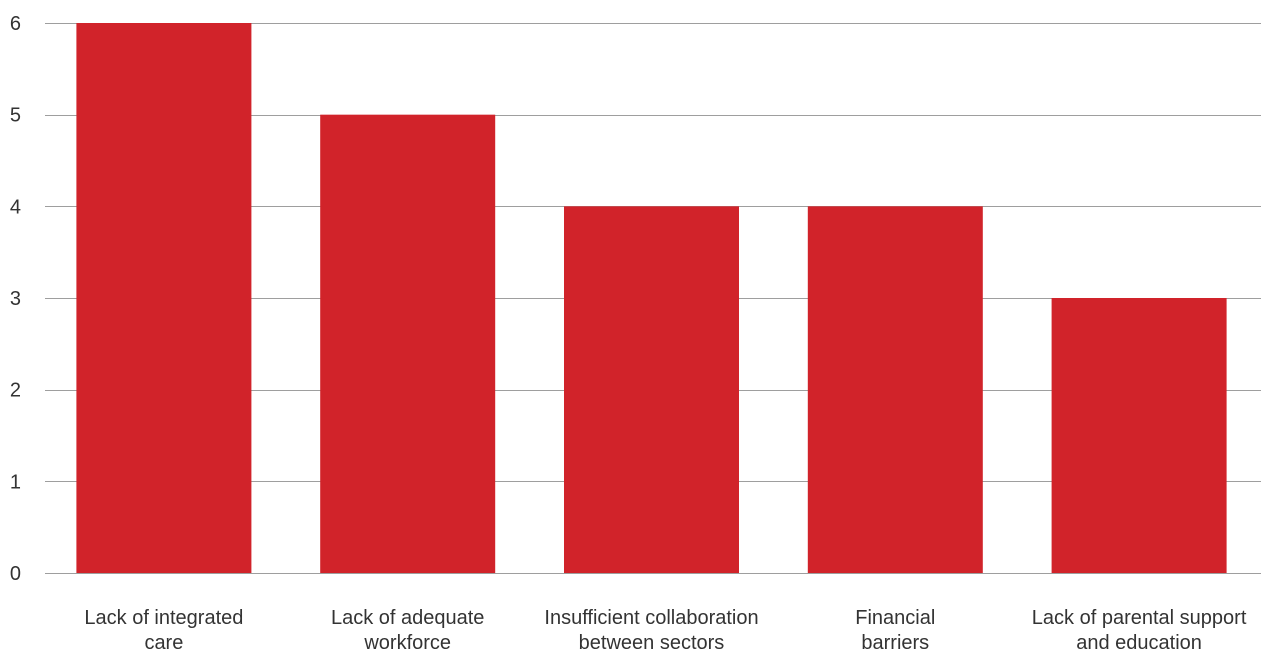 Image resolution: width=1263 pixels, height=657 pixels. I want to click on x-tick-label-2-line-0: Insufficient collaboration, so click(651, 618).